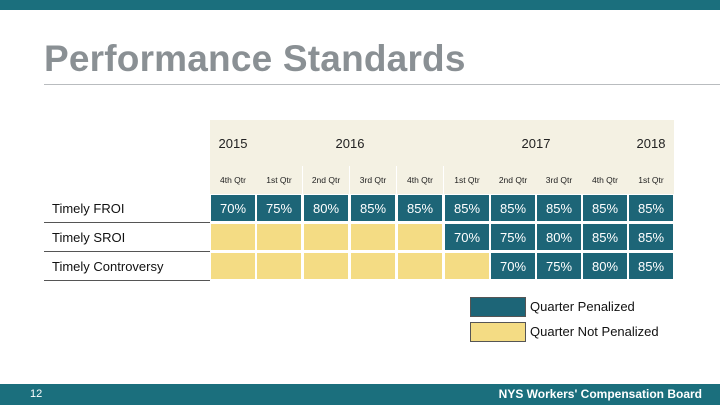  I want to click on year-header-2017: 2017, so click(536, 143).